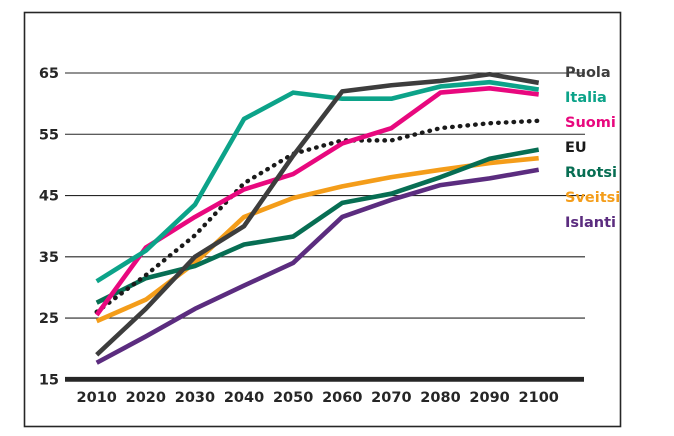 The height and width of the screenshot is (436, 674). I want to click on x-tick-label-2060: 2060, so click(342, 398).